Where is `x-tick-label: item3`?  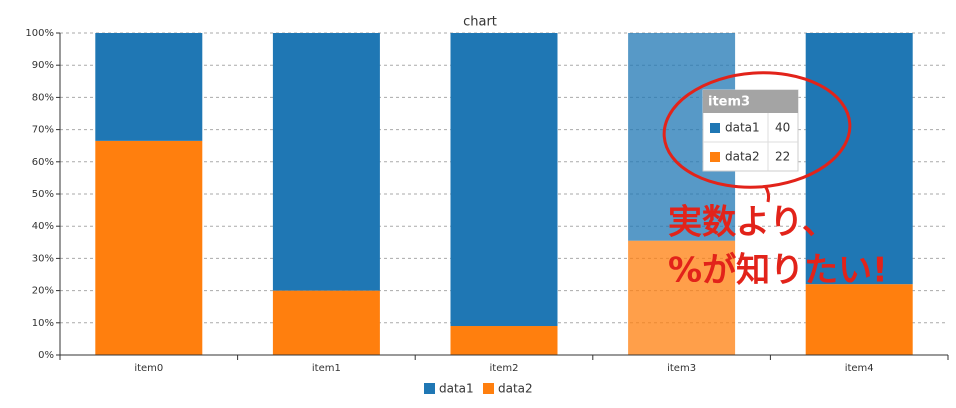
x-tick-label: item3 is located at coordinates (681, 368).